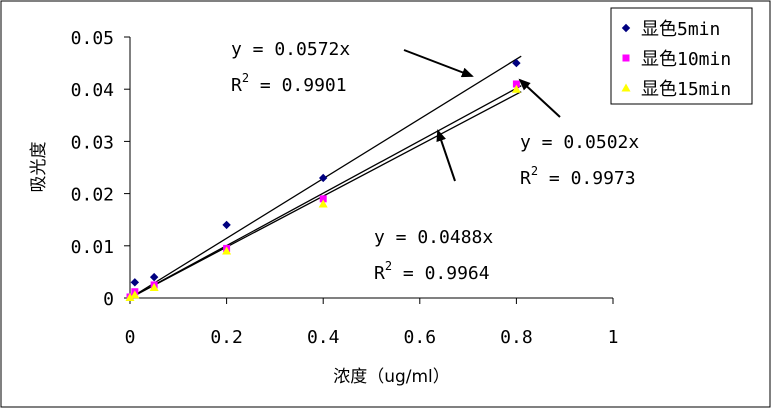 The width and height of the screenshot is (771, 408). What do you see at coordinates (432, 271) in the screenshot?
I see `r2-label-3: R2 = 0.9964` at bounding box center [432, 271].